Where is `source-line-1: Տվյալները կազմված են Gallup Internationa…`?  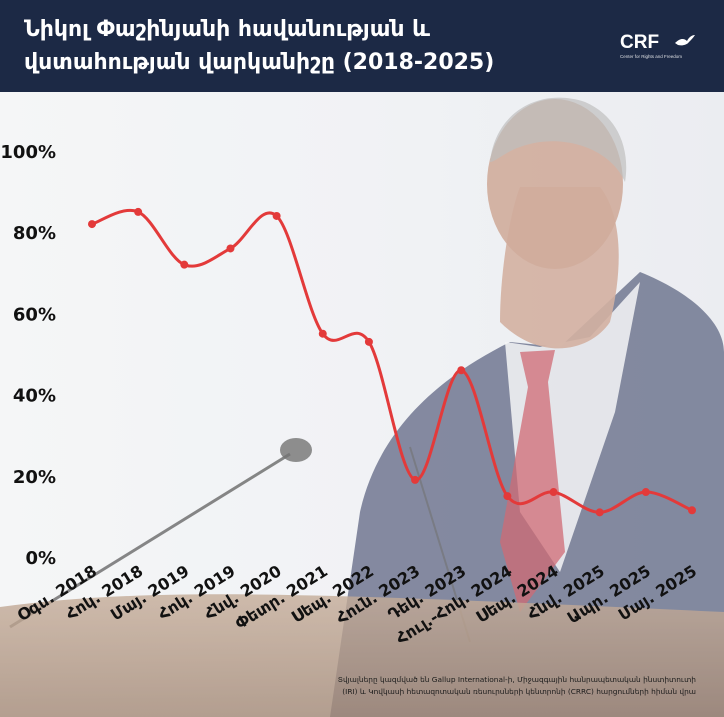 source-line-1: Տվյալները կազմված են Gallup Internationa… is located at coordinates (516, 679).